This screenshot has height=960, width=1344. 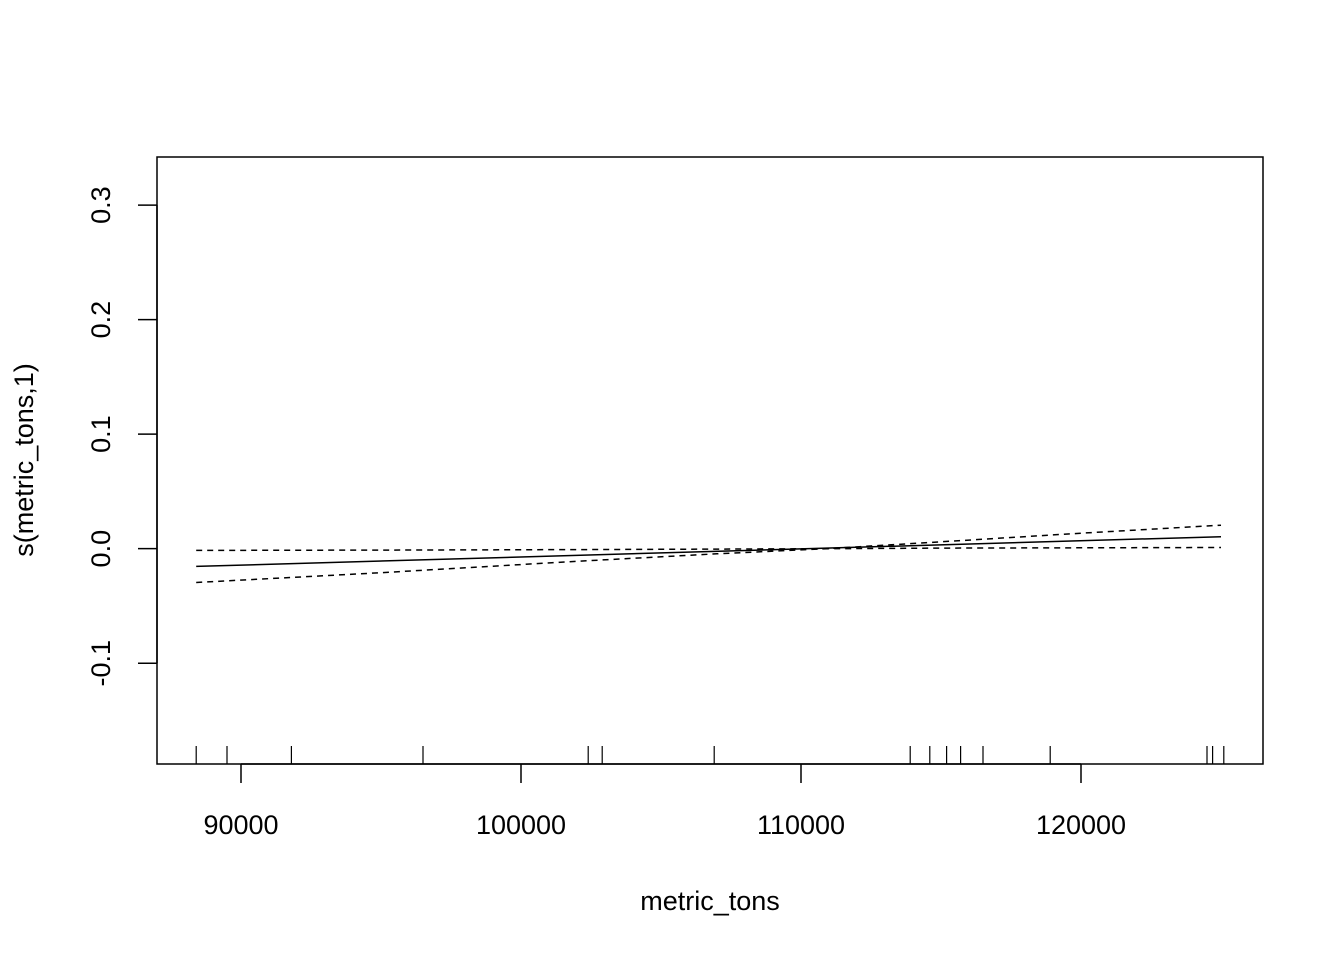 I want to click on smooth-estimate-line, so click(x=709, y=551).